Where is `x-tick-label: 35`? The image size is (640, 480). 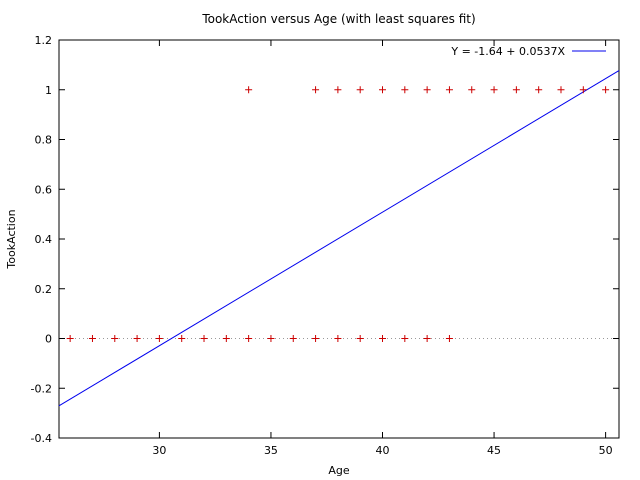 x-tick-label: 35 is located at coordinates (271, 450).